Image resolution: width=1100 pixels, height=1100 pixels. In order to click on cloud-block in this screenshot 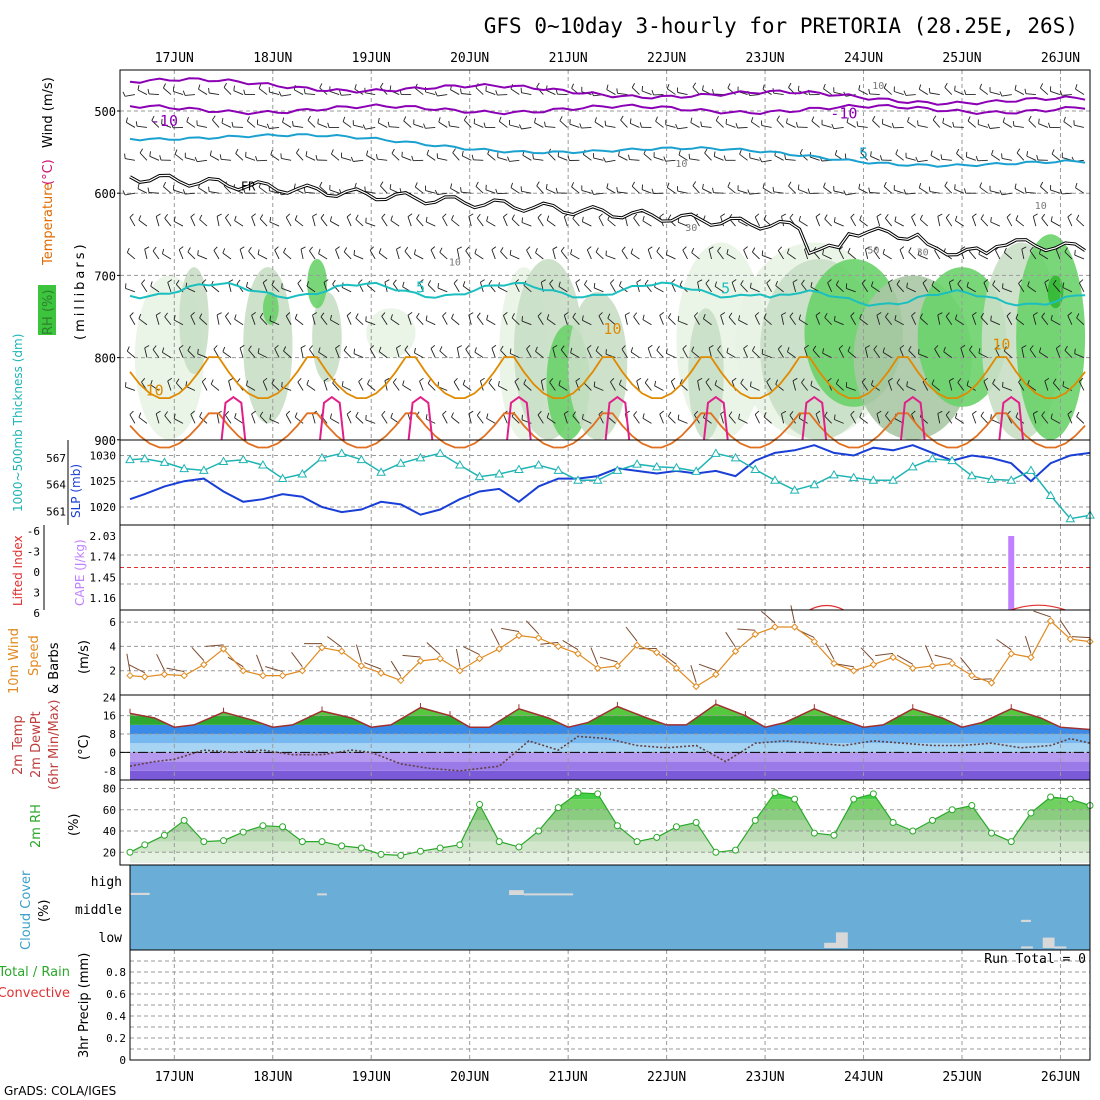, I will do `click(1026, 920)`.